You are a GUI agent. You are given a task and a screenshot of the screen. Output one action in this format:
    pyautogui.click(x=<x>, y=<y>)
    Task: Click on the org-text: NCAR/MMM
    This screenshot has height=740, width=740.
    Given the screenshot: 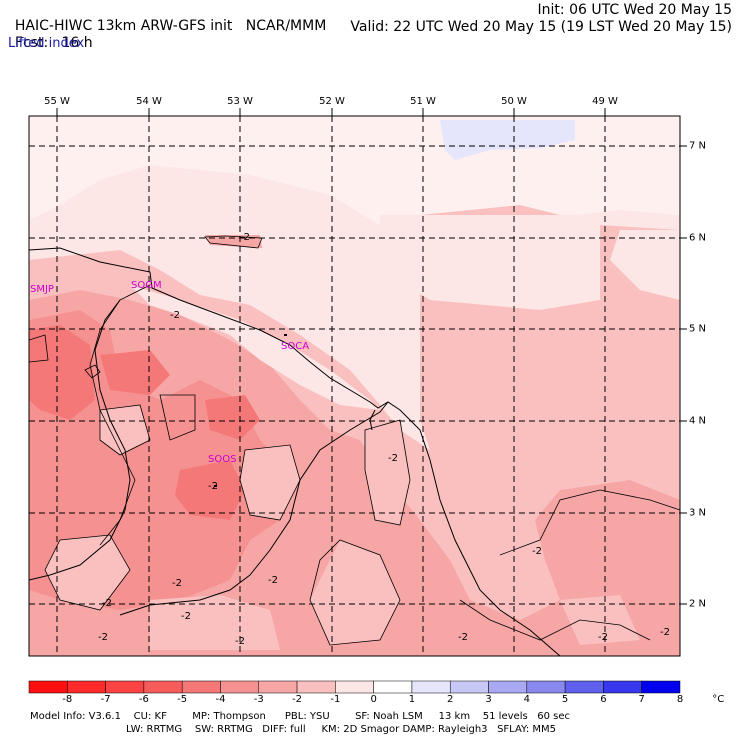 What is the action you would take?
    pyautogui.click(x=286, y=26)
    